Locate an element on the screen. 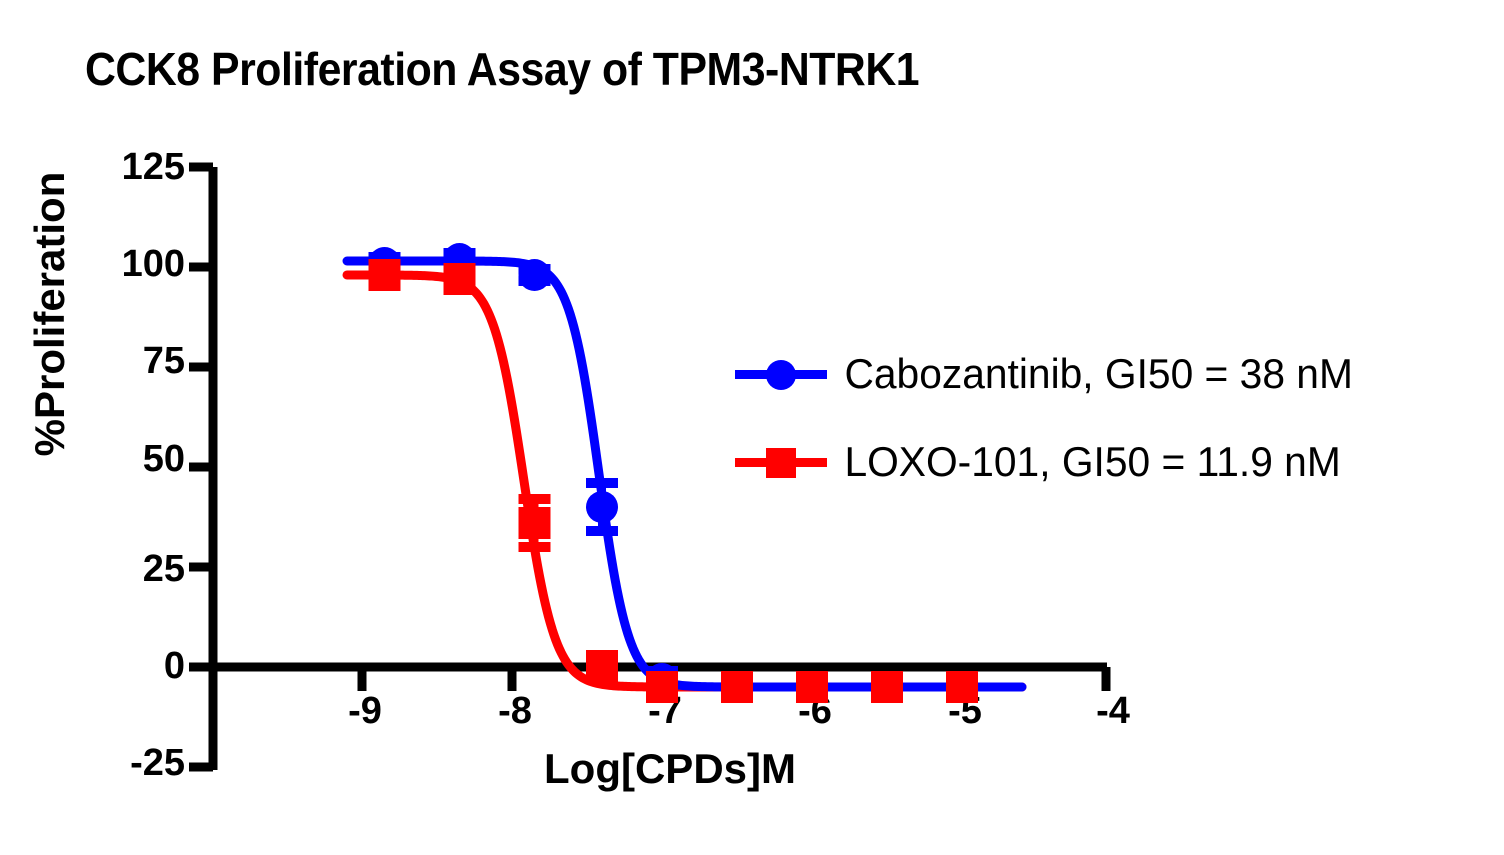 The image size is (1504, 855). x-tick-label: -4 is located at coordinates (1113, 711).